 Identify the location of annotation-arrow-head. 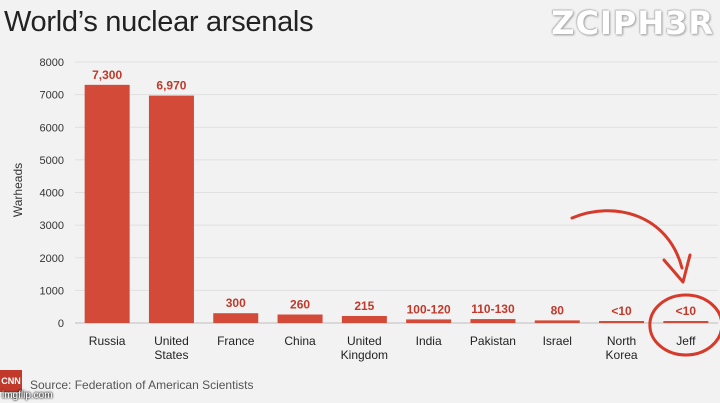
(677, 268).